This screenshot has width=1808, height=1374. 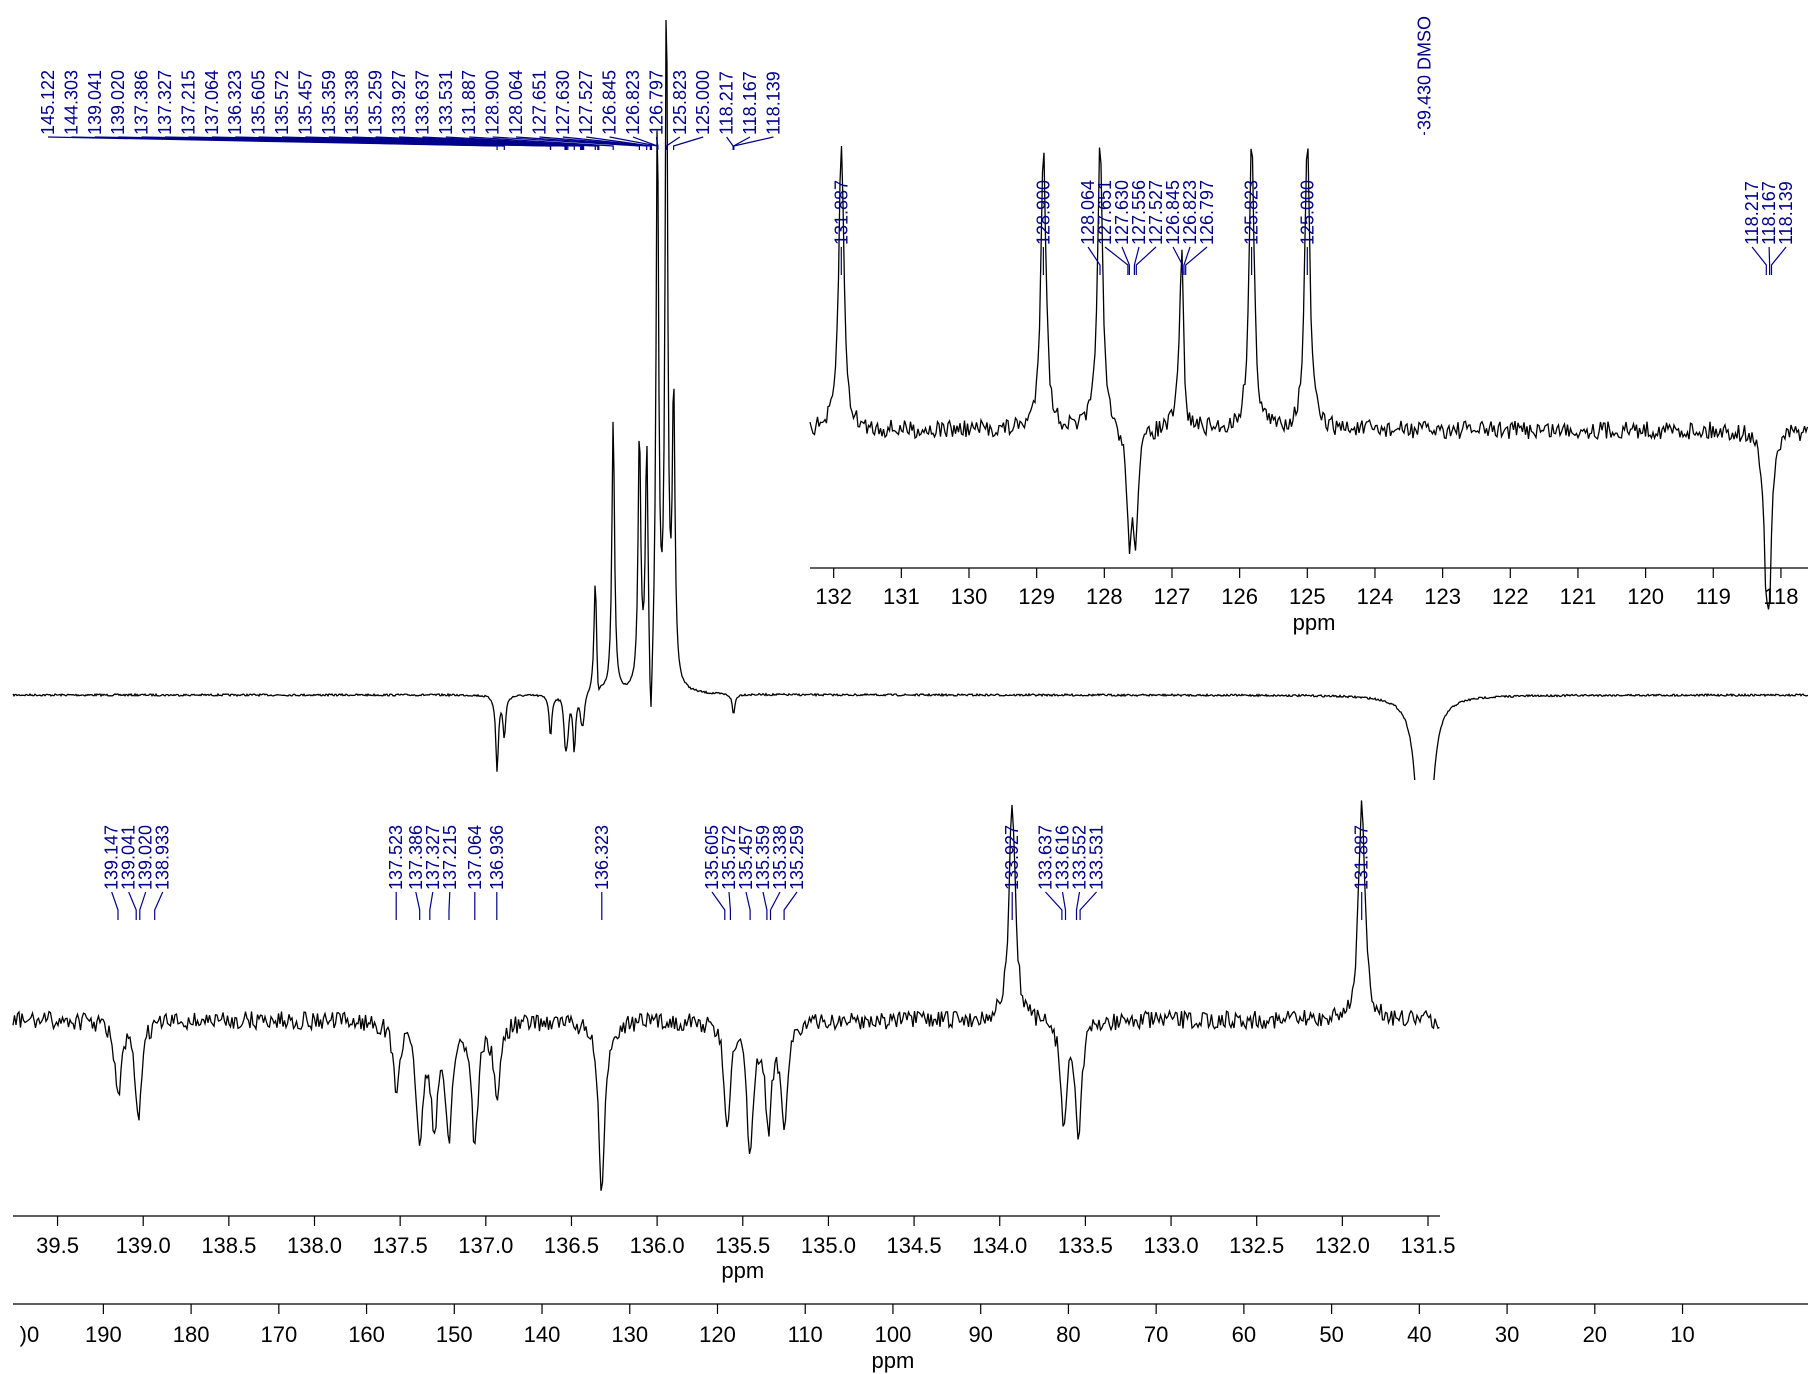 What do you see at coordinates (1307, 596) in the screenshot?
I see `inset-right-tick-label: 125` at bounding box center [1307, 596].